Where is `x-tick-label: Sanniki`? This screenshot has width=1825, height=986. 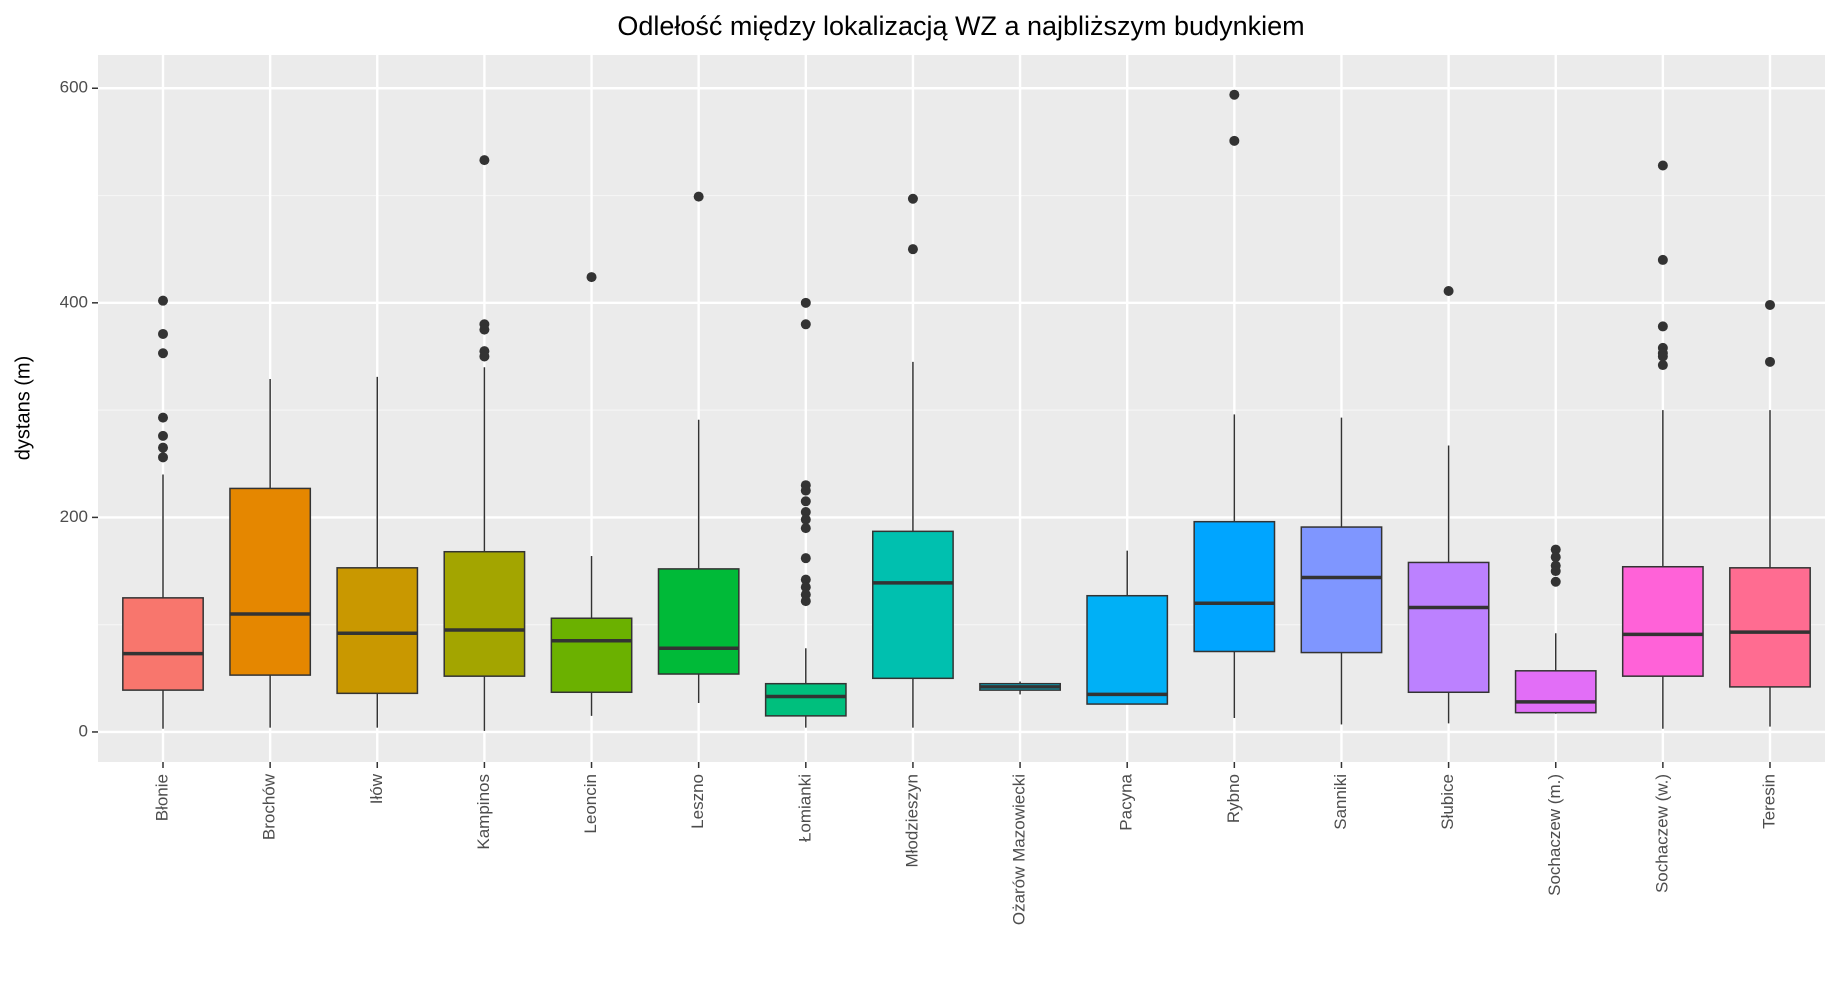 x-tick-label: Sanniki is located at coordinates (1340, 802).